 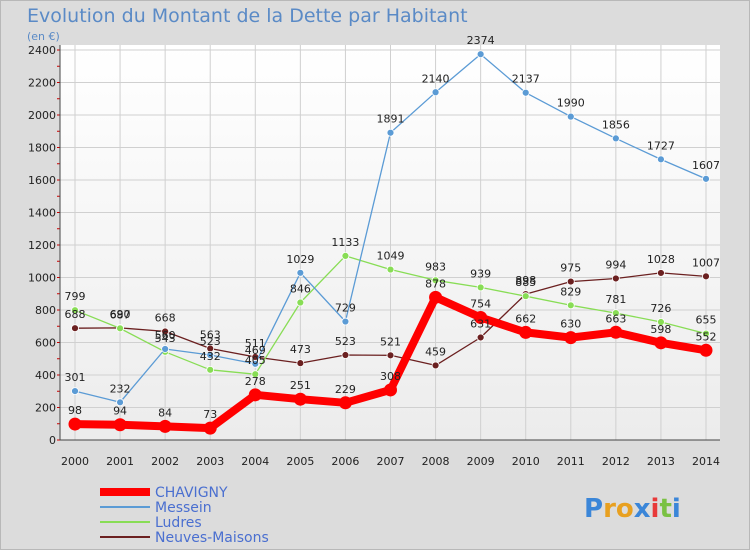 What do you see at coordinates (165, 317) in the screenshot?
I see `data-label: 668` at bounding box center [165, 317].